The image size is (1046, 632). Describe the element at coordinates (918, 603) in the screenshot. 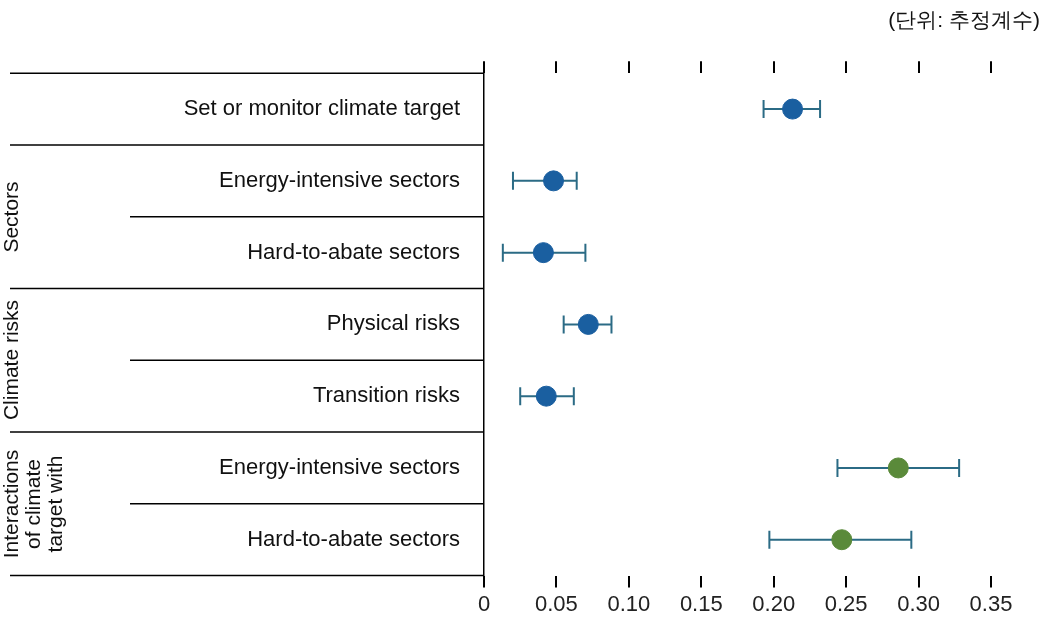

I see `x-tick-label: 0.30` at that location.